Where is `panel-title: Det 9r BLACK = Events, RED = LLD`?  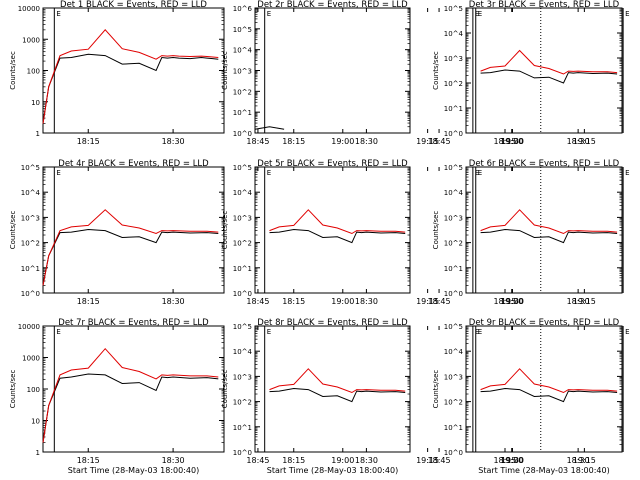
panel-title: Det 9r BLACK = Events, RED = LLD is located at coordinates (544, 323).